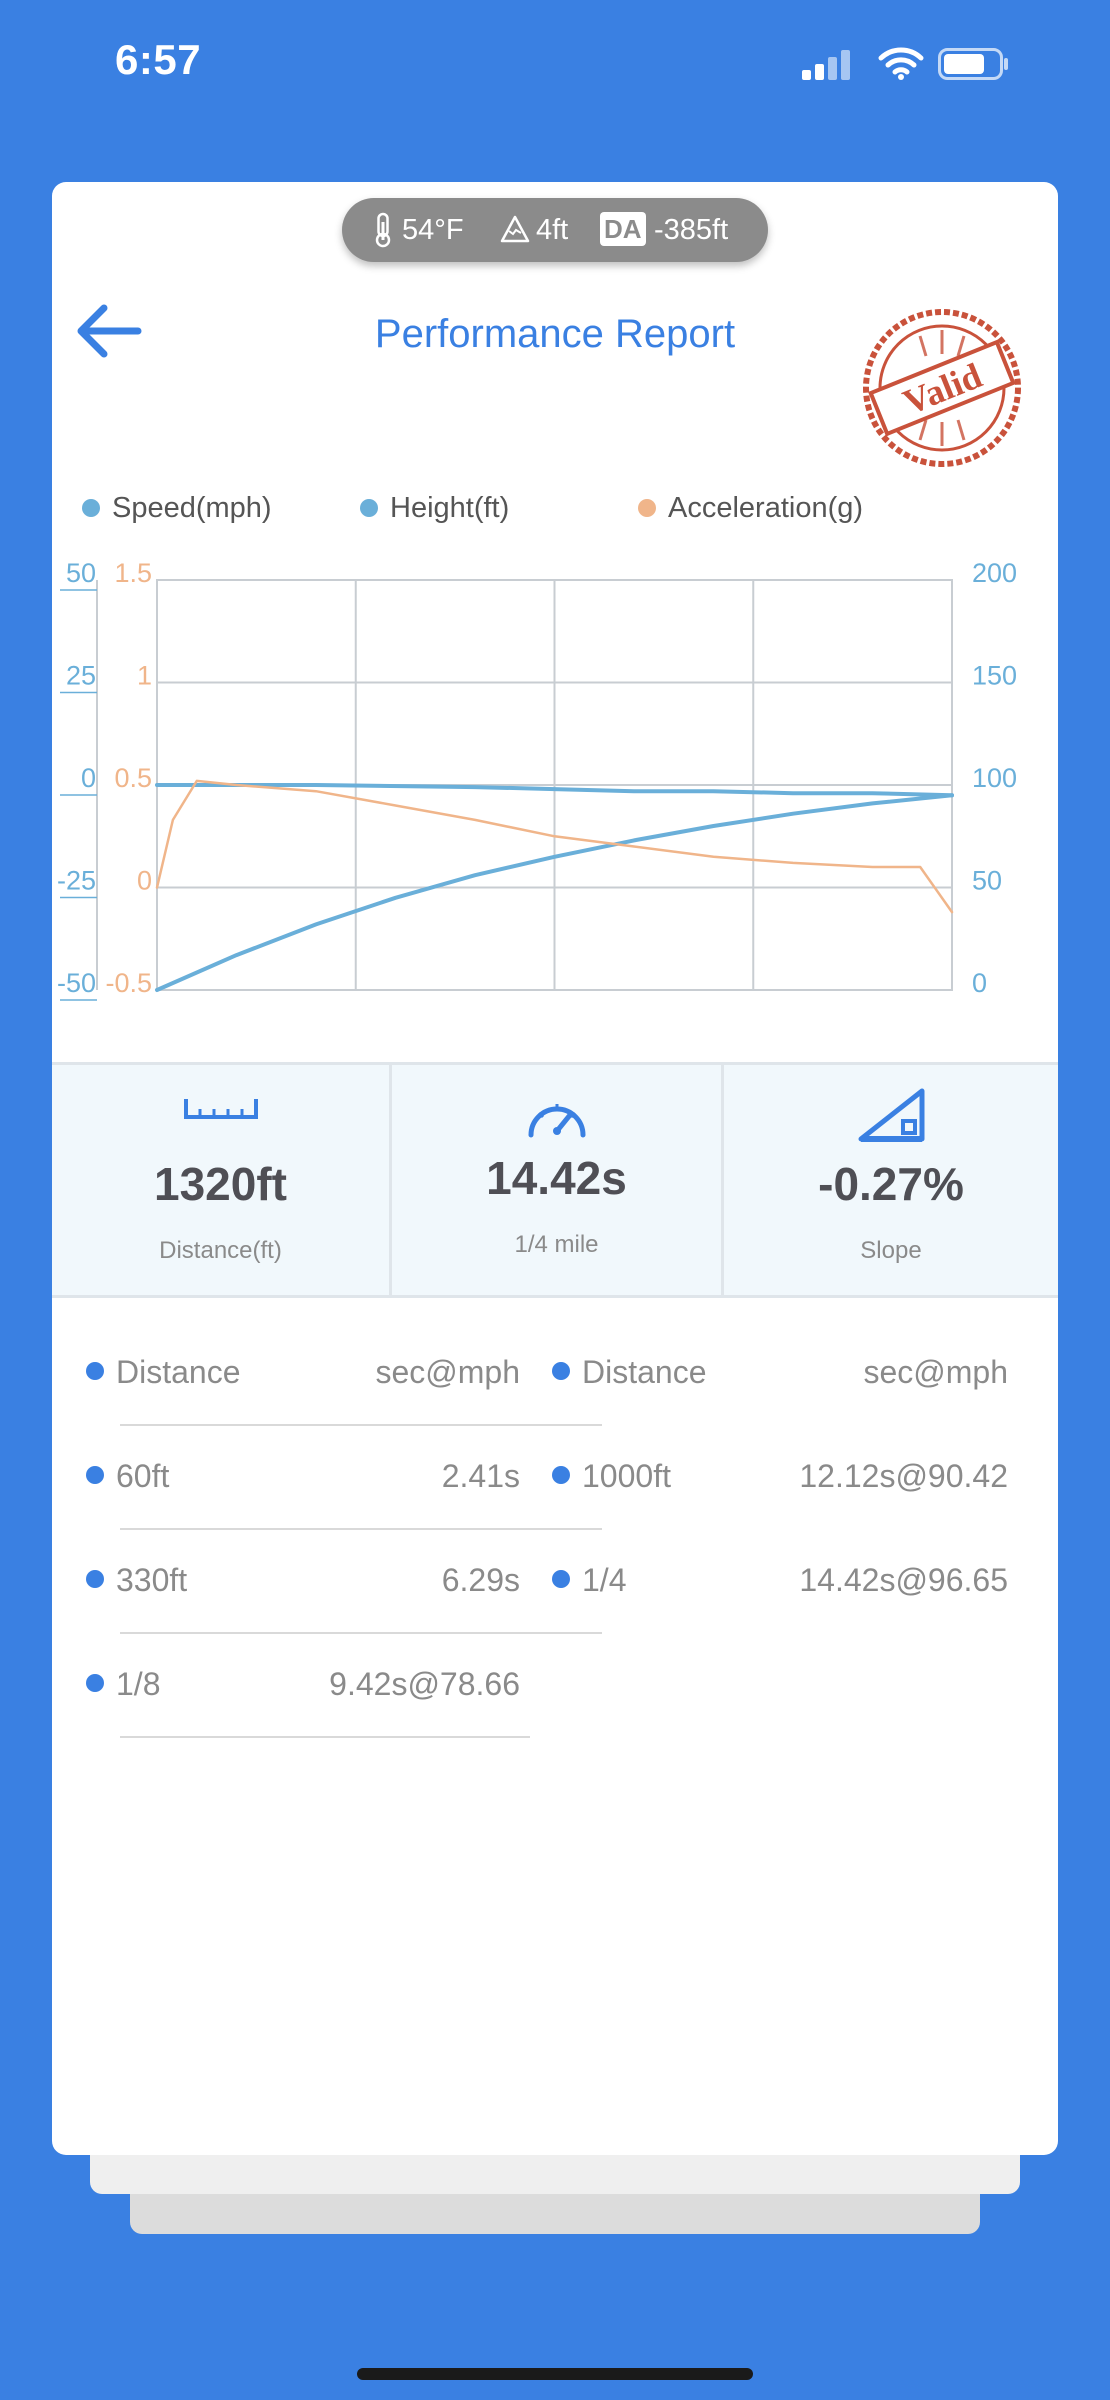  What do you see at coordinates (220, 1184) in the screenshot?
I see `stat-distance-value: 1320ft` at bounding box center [220, 1184].